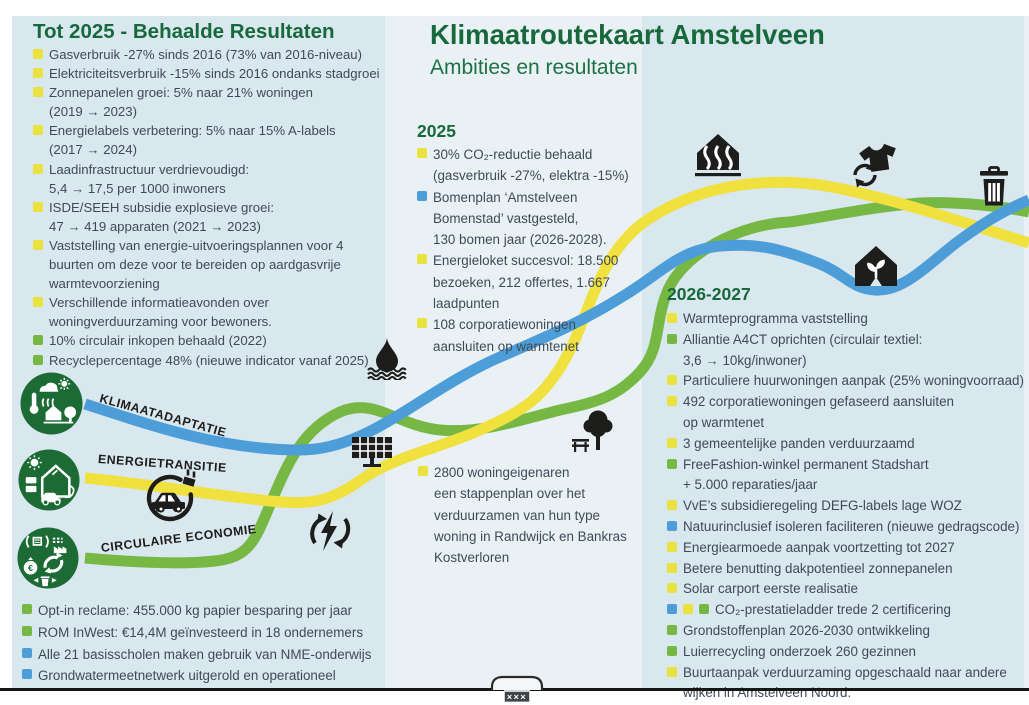 The height and width of the screenshot is (705, 1029). I want to click on amstelveen-bridge-logo: ×××, so click(517, 688).